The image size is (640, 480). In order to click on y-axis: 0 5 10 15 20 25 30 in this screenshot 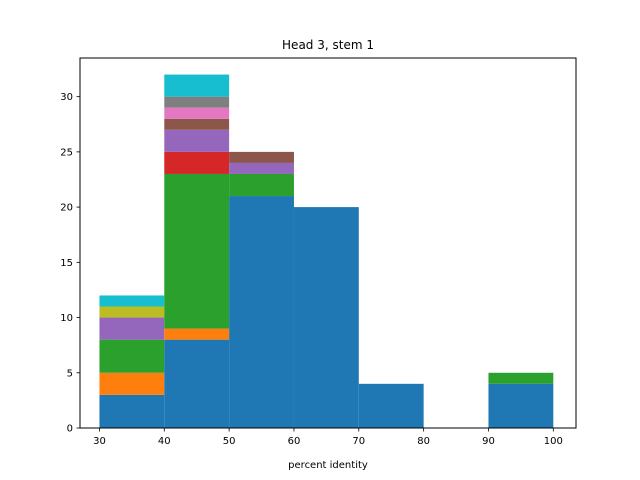, I will do `click(70, 263)`.